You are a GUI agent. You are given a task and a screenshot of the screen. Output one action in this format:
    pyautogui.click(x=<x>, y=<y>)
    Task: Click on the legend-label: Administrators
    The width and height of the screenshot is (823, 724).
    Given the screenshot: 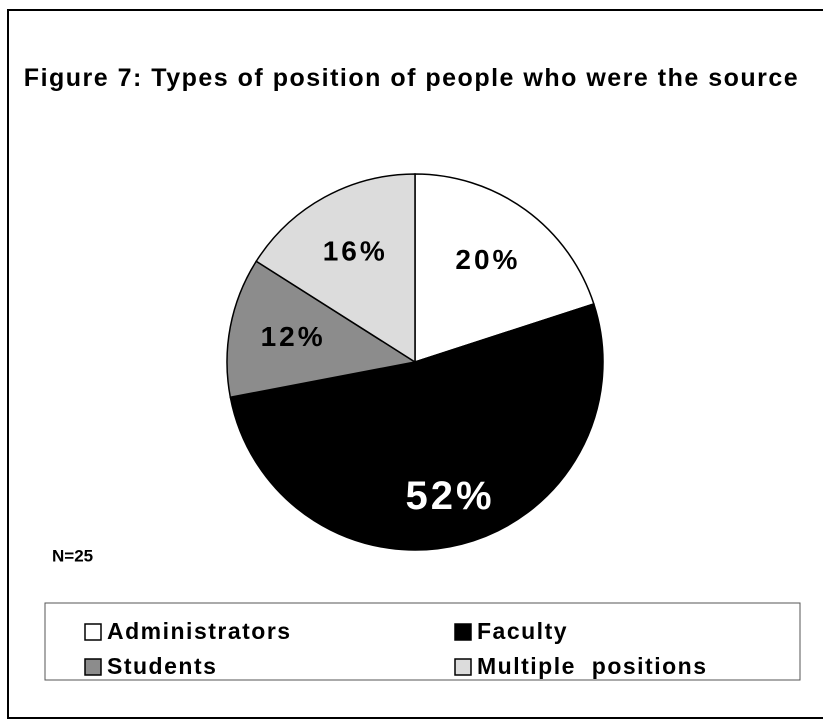 What is the action you would take?
    pyautogui.click(x=199, y=631)
    